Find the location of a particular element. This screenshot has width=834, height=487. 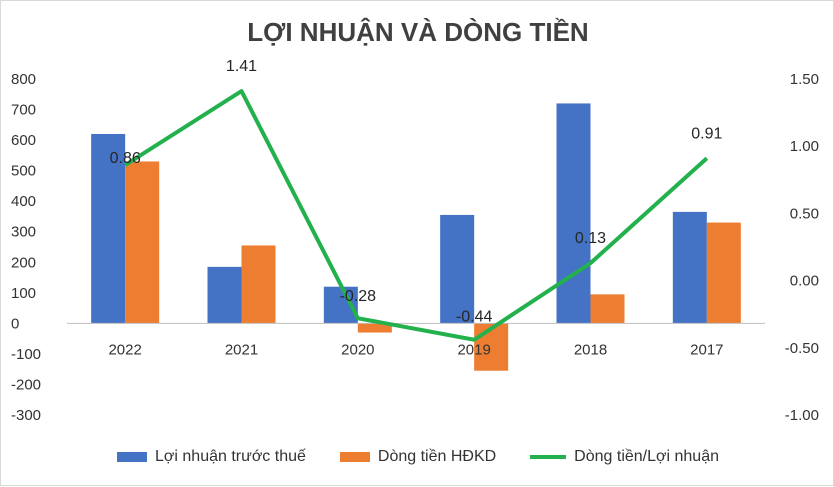

y-left-tick-label: 500 is located at coordinates (23, 171).